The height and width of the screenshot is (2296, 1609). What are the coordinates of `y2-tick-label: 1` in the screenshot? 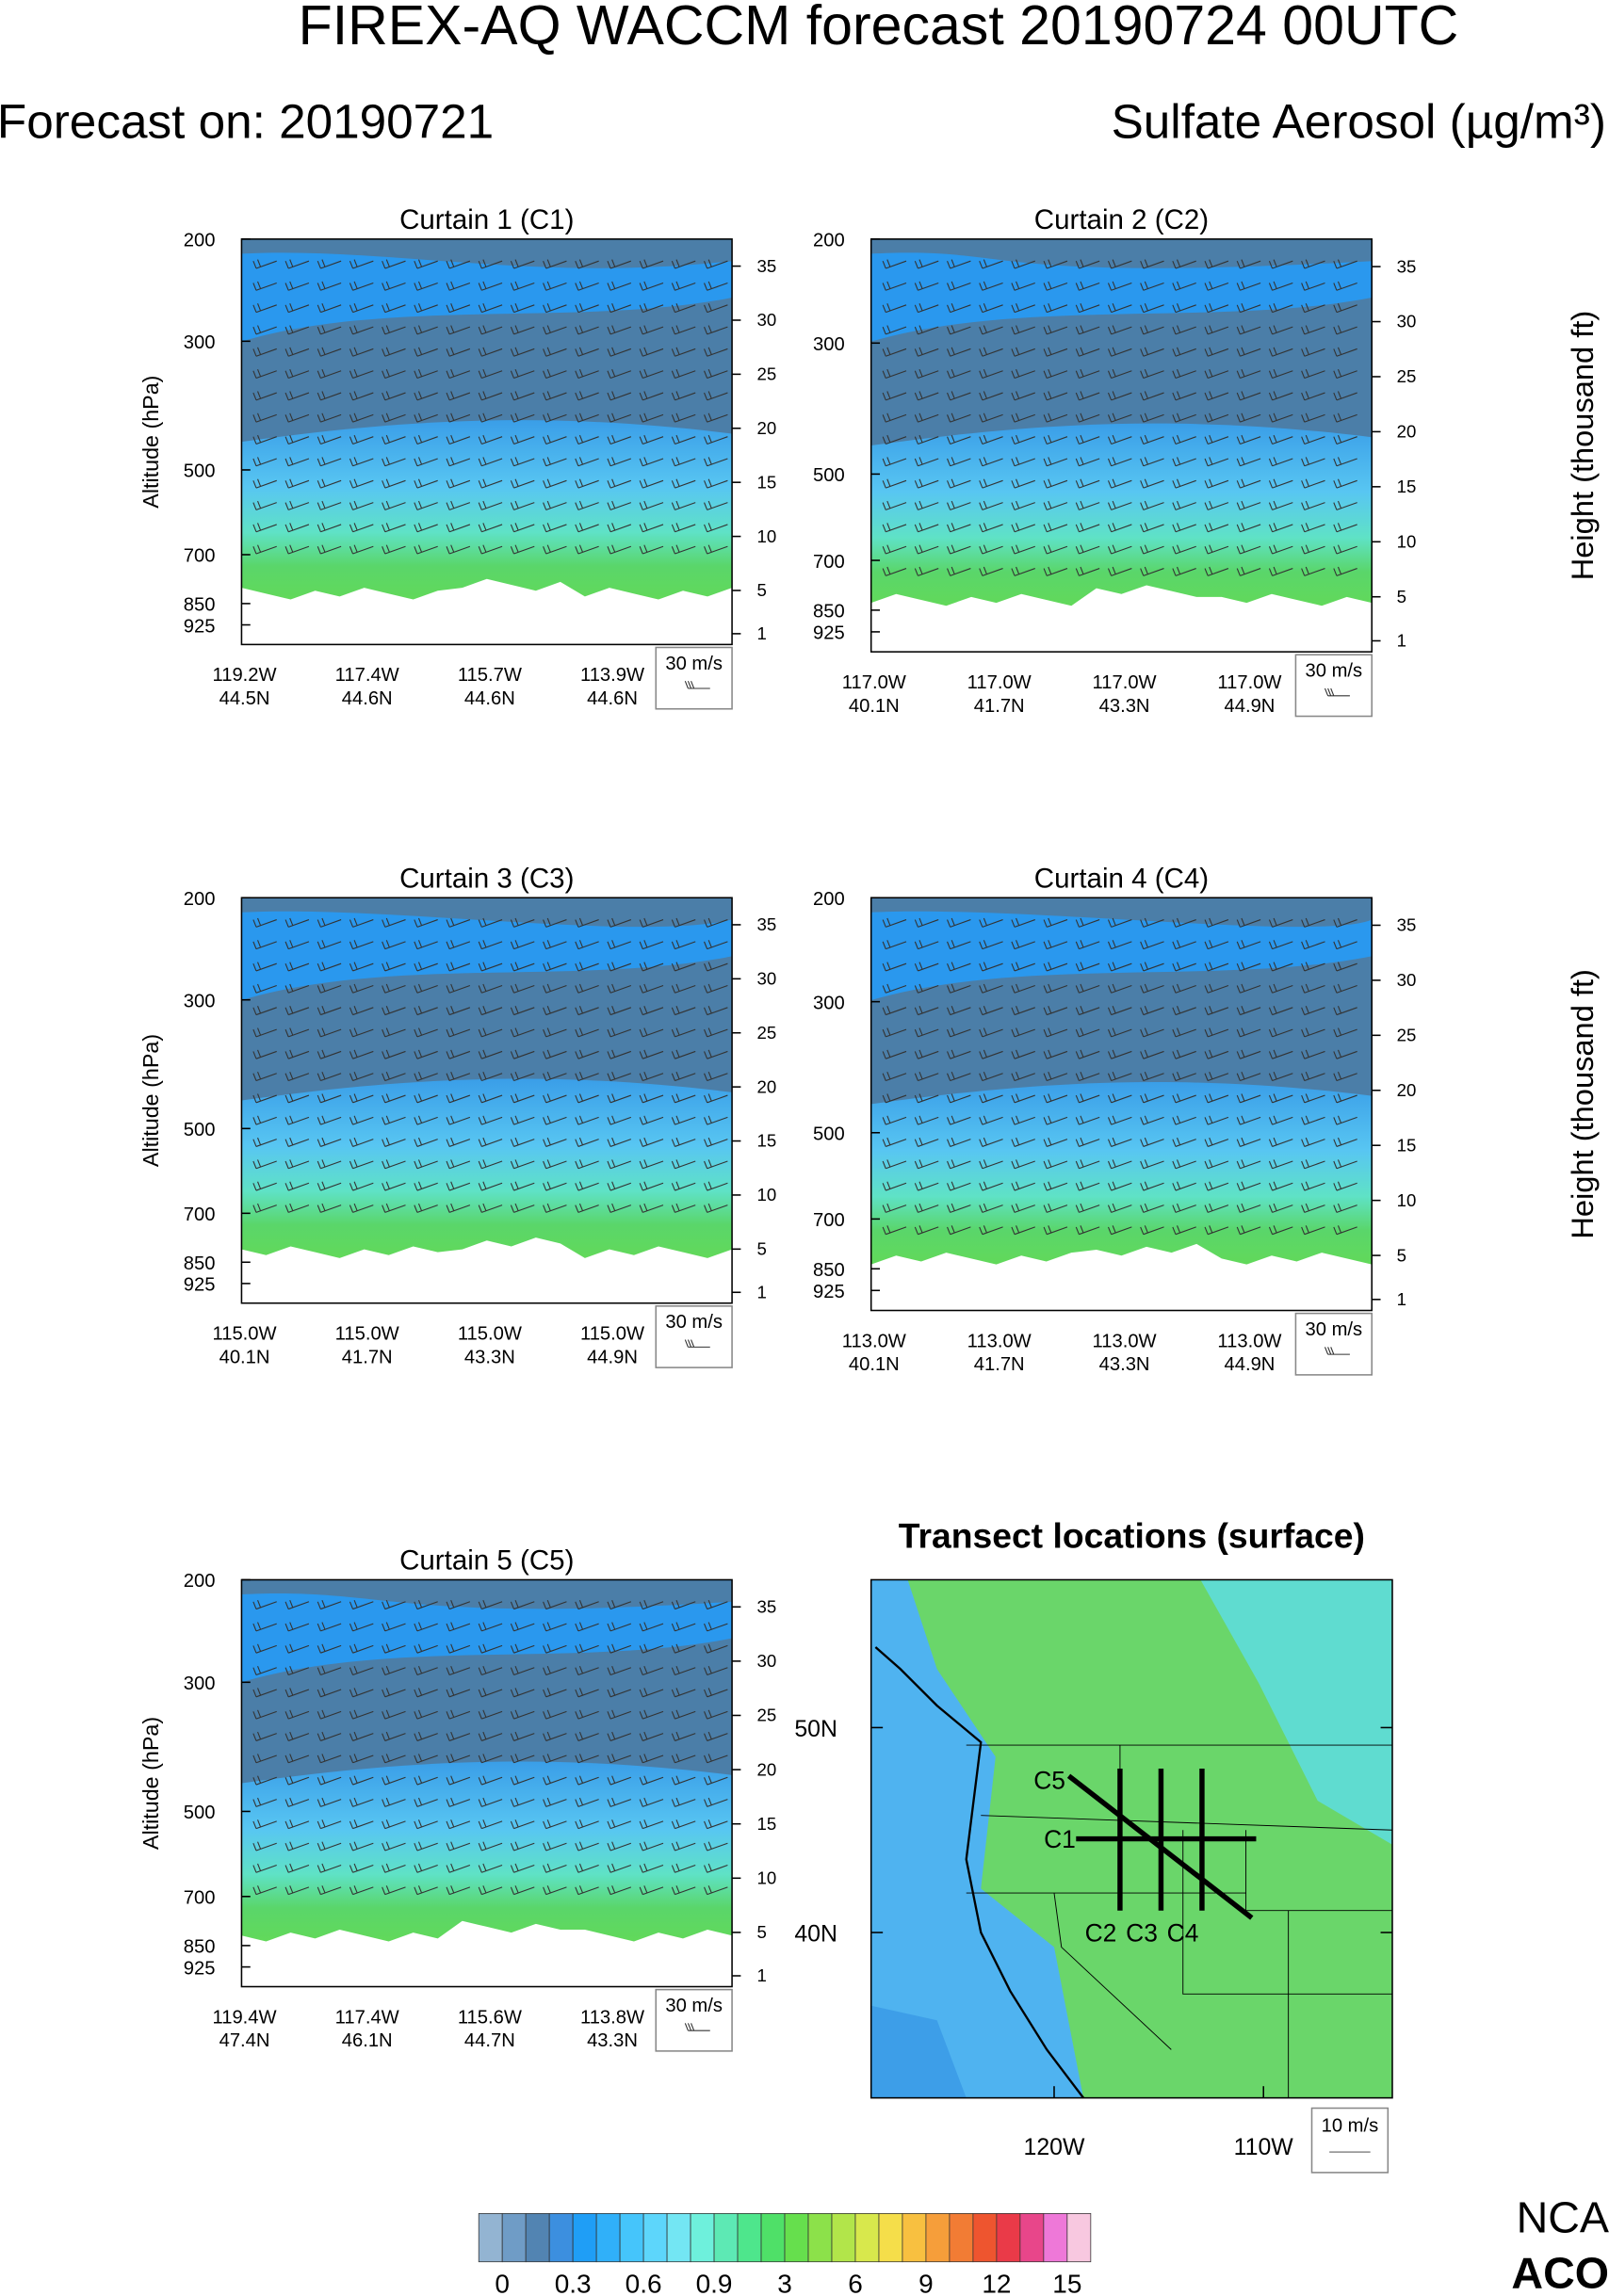 It's located at (761, 633).